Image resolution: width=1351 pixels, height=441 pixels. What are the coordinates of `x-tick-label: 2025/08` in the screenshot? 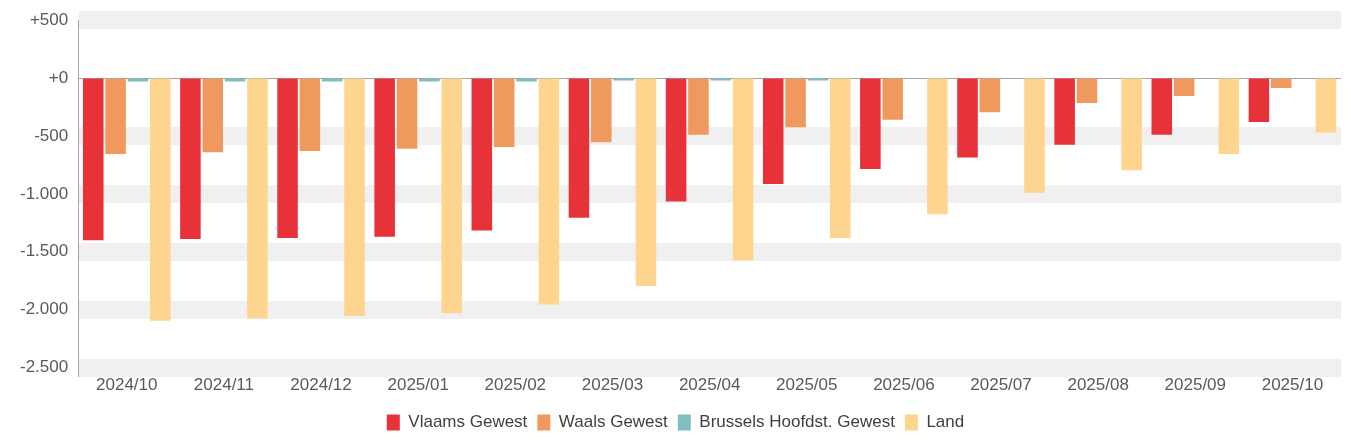 It's located at (1098, 385).